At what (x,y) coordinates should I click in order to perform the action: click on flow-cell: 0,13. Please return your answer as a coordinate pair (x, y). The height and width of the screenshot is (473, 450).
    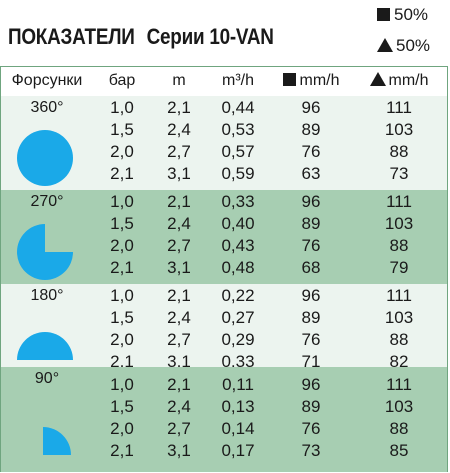
    Looking at the image, I should click on (238, 406).